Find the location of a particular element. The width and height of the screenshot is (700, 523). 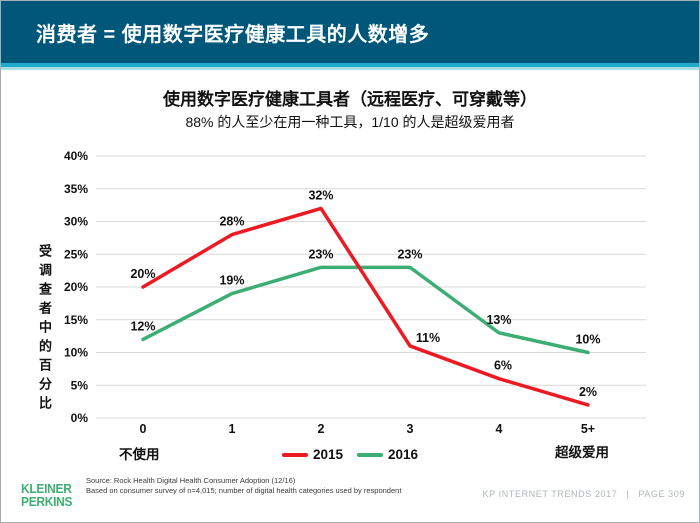

chart-subtitle: 88% 的人至少在用一种工具，1/10 的人是超级爱用者 is located at coordinates (350, 122).